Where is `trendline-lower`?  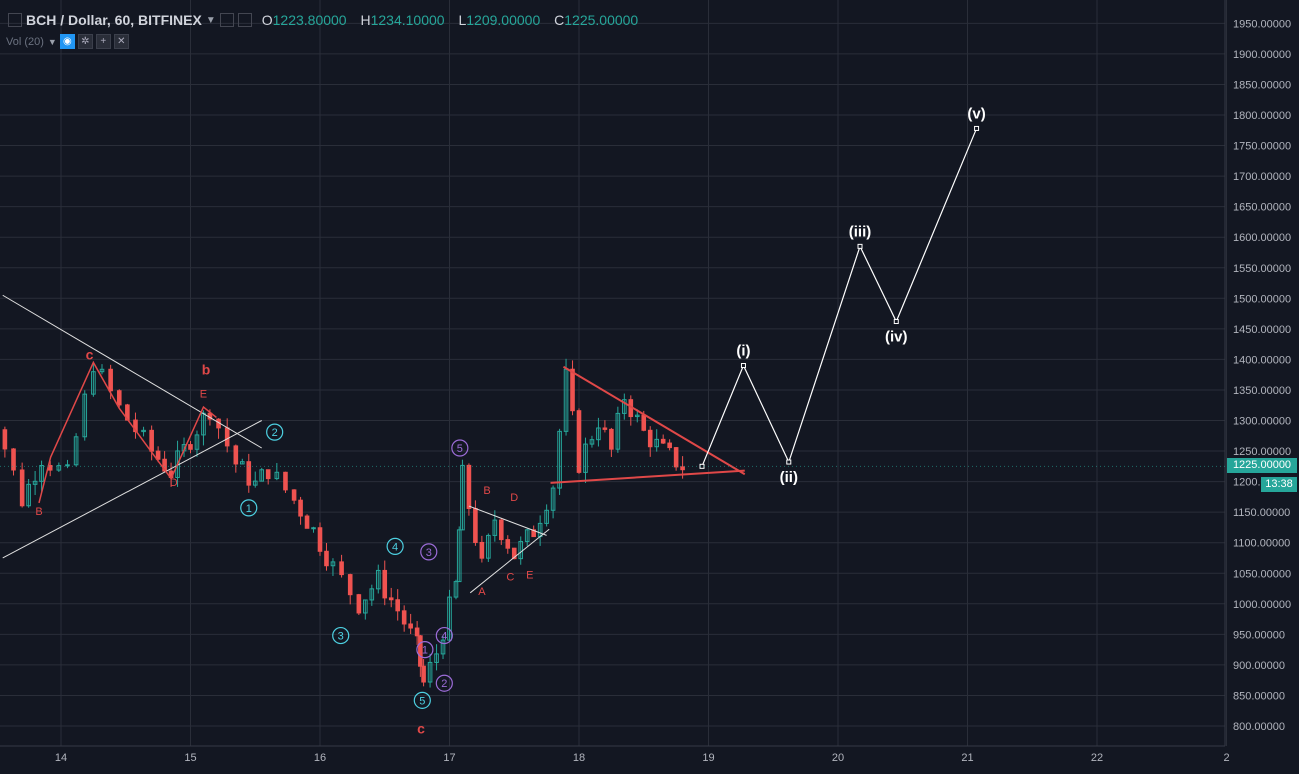 trendline-lower is located at coordinates (509, 561).